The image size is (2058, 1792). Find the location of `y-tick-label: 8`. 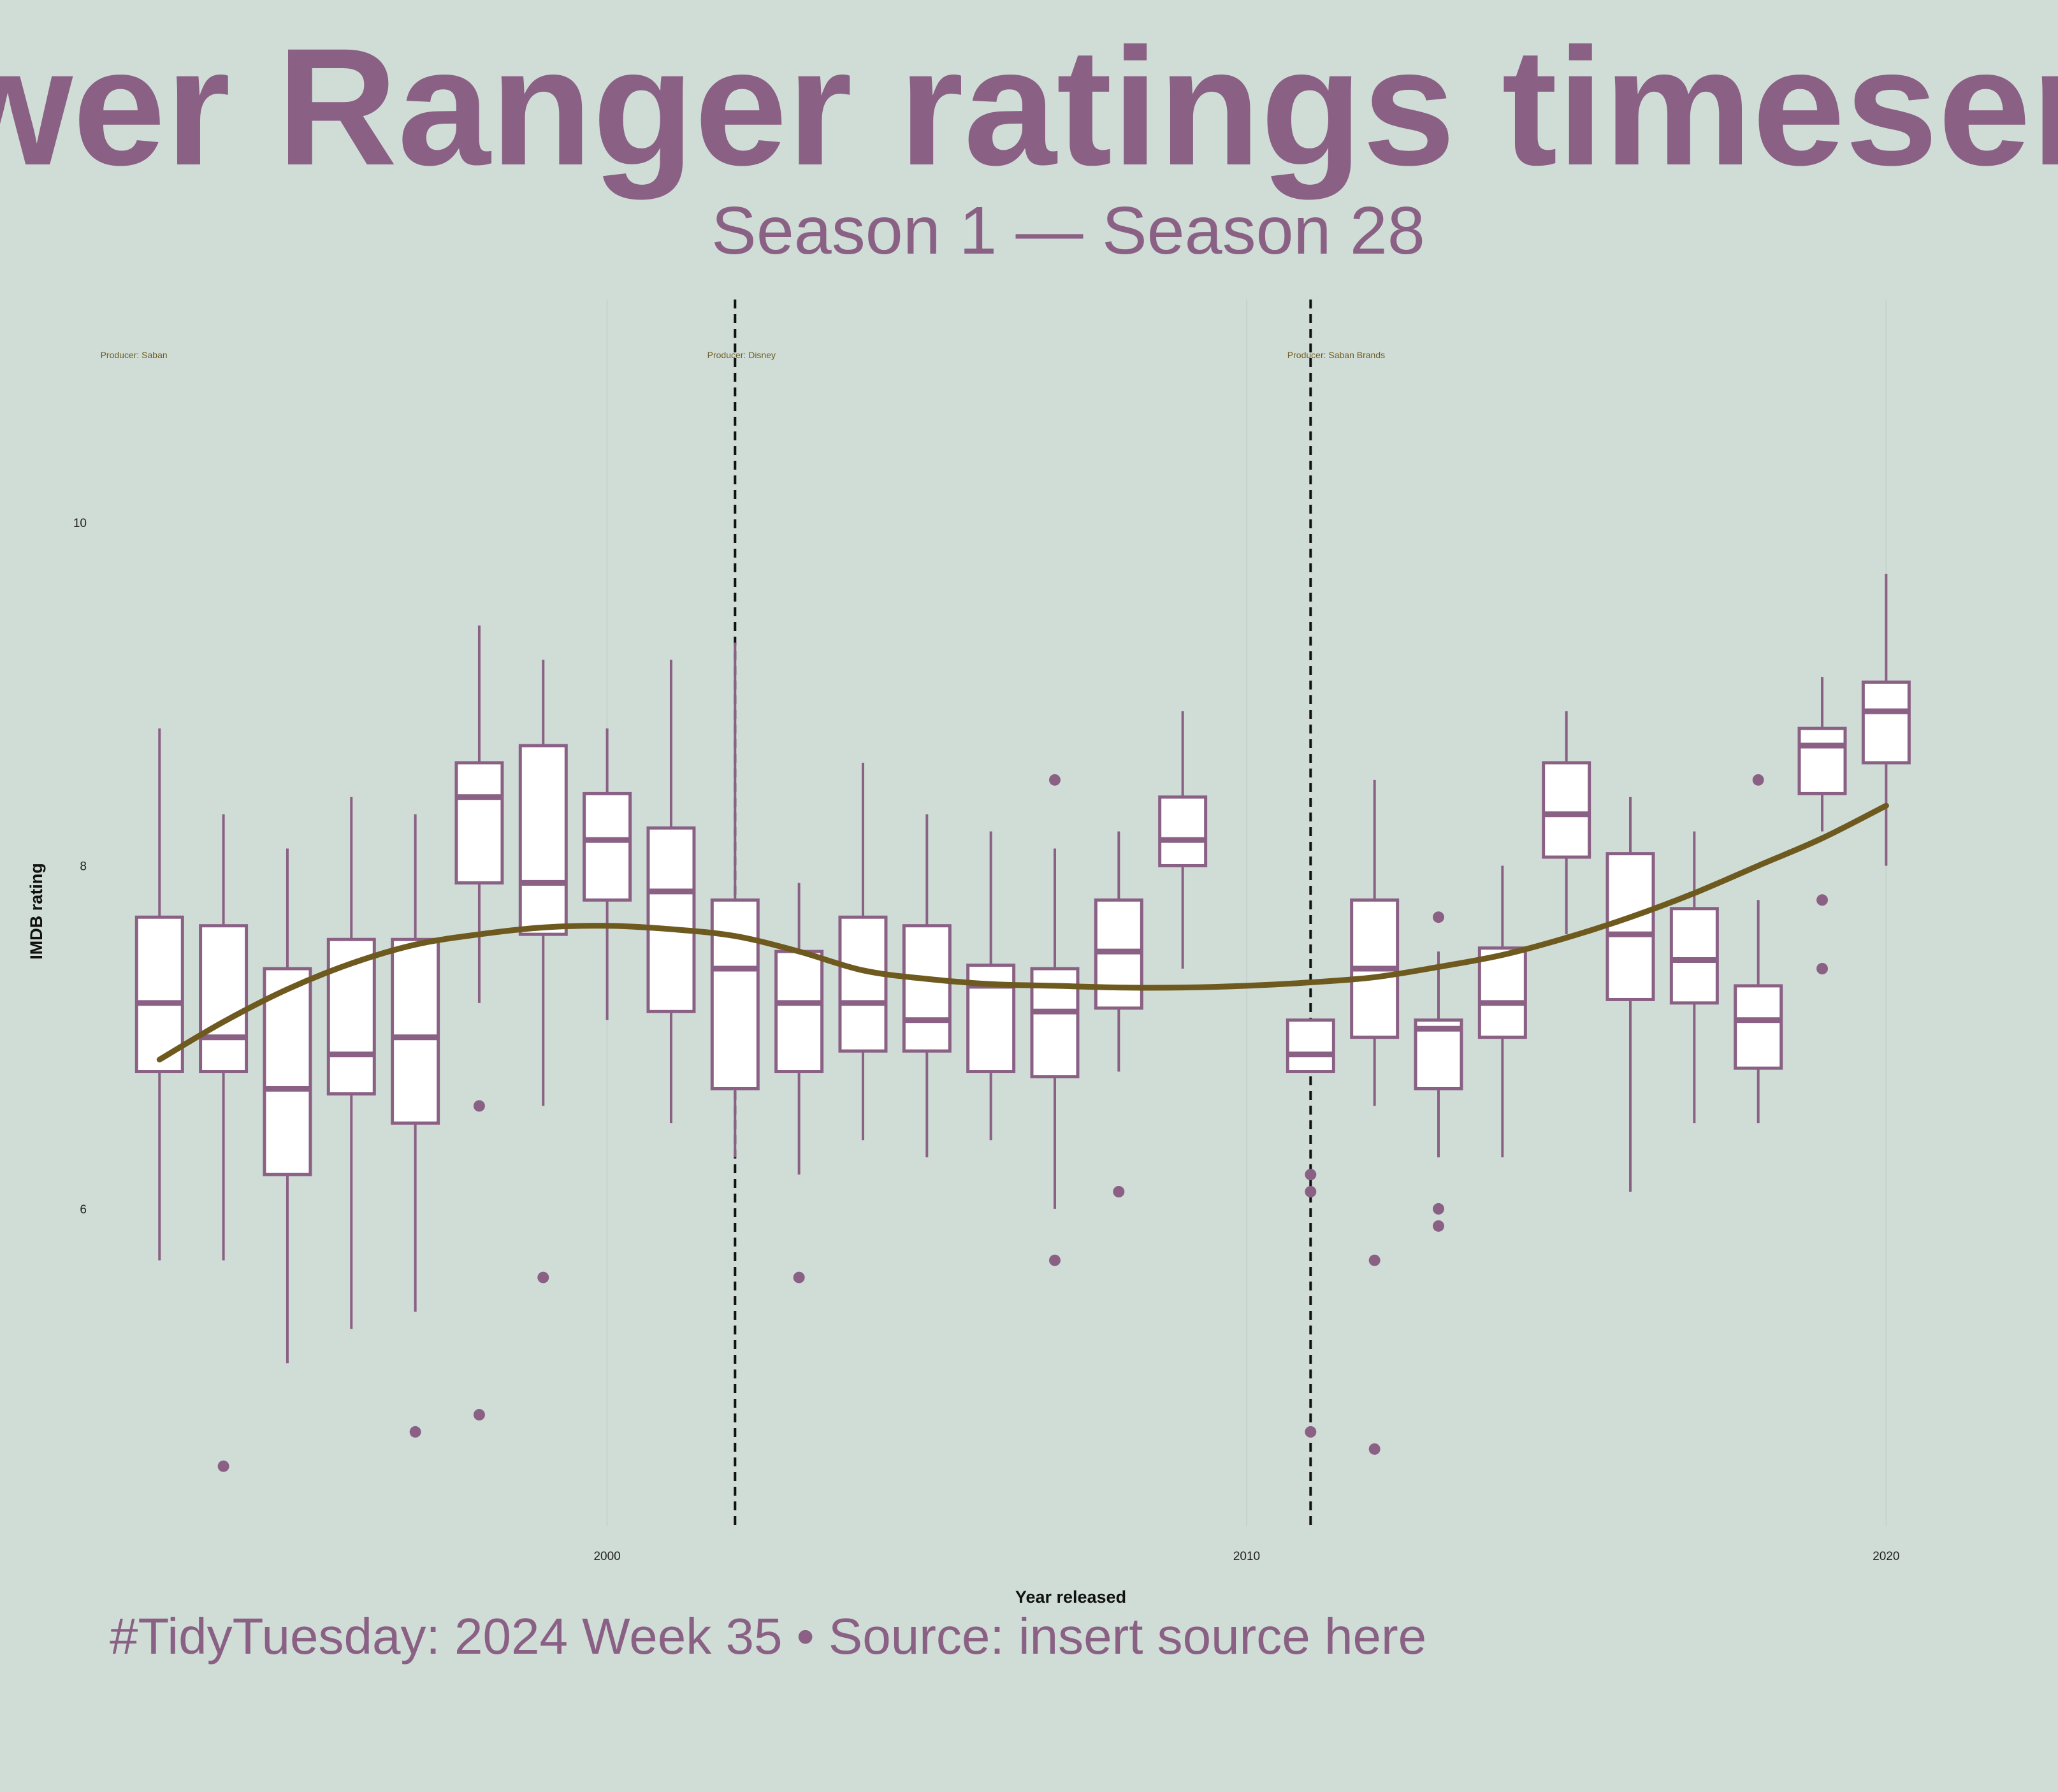

y-tick-label: 8 is located at coordinates (84, 866).